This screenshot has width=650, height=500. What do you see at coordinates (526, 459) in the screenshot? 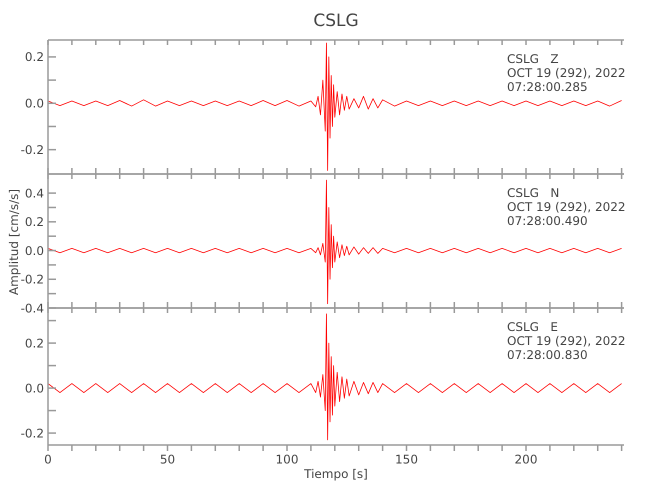
I see `x-tick-label: 200` at bounding box center [526, 459].